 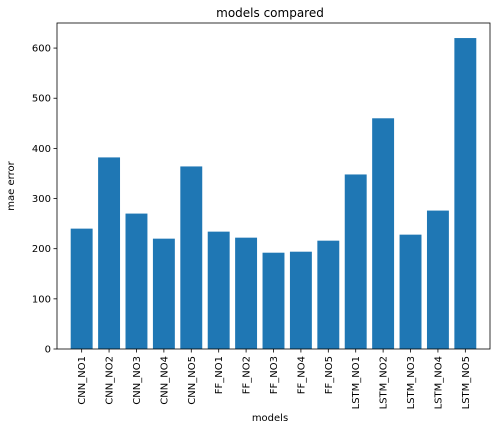 I want to click on x-tick-label: LSTM_NO1, so click(x=356, y=382).